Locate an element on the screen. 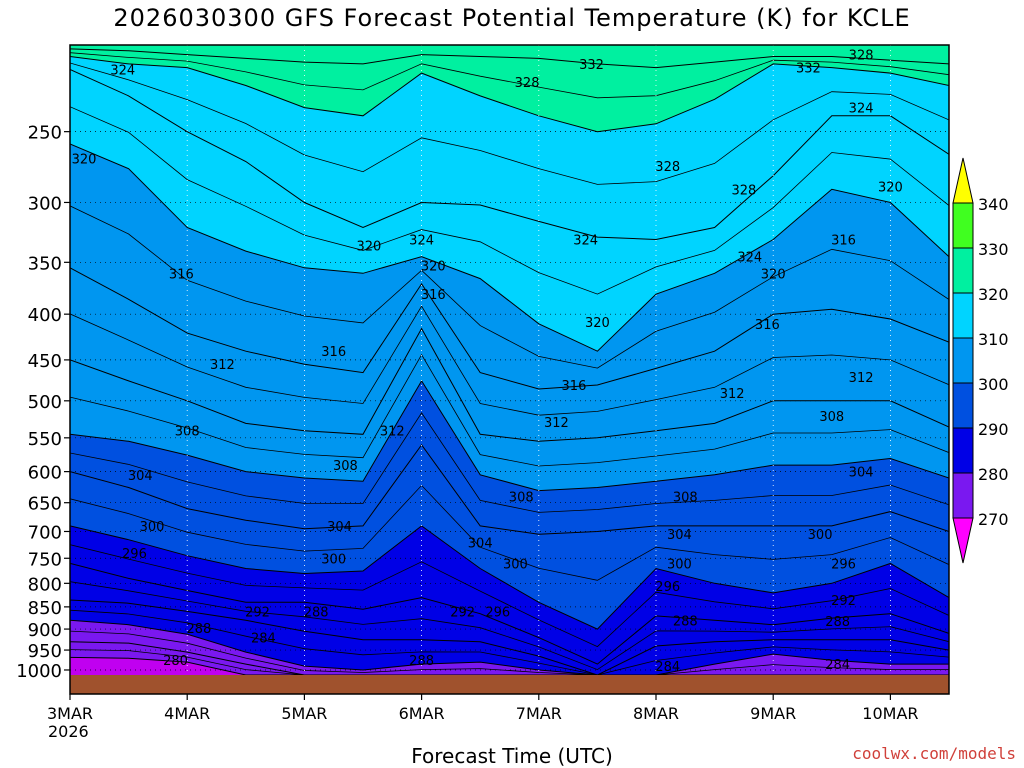 Image resolution: width=1024 pixels, height=768 pixels. colorbar-label: 340 is located at coordinates (993, 204).